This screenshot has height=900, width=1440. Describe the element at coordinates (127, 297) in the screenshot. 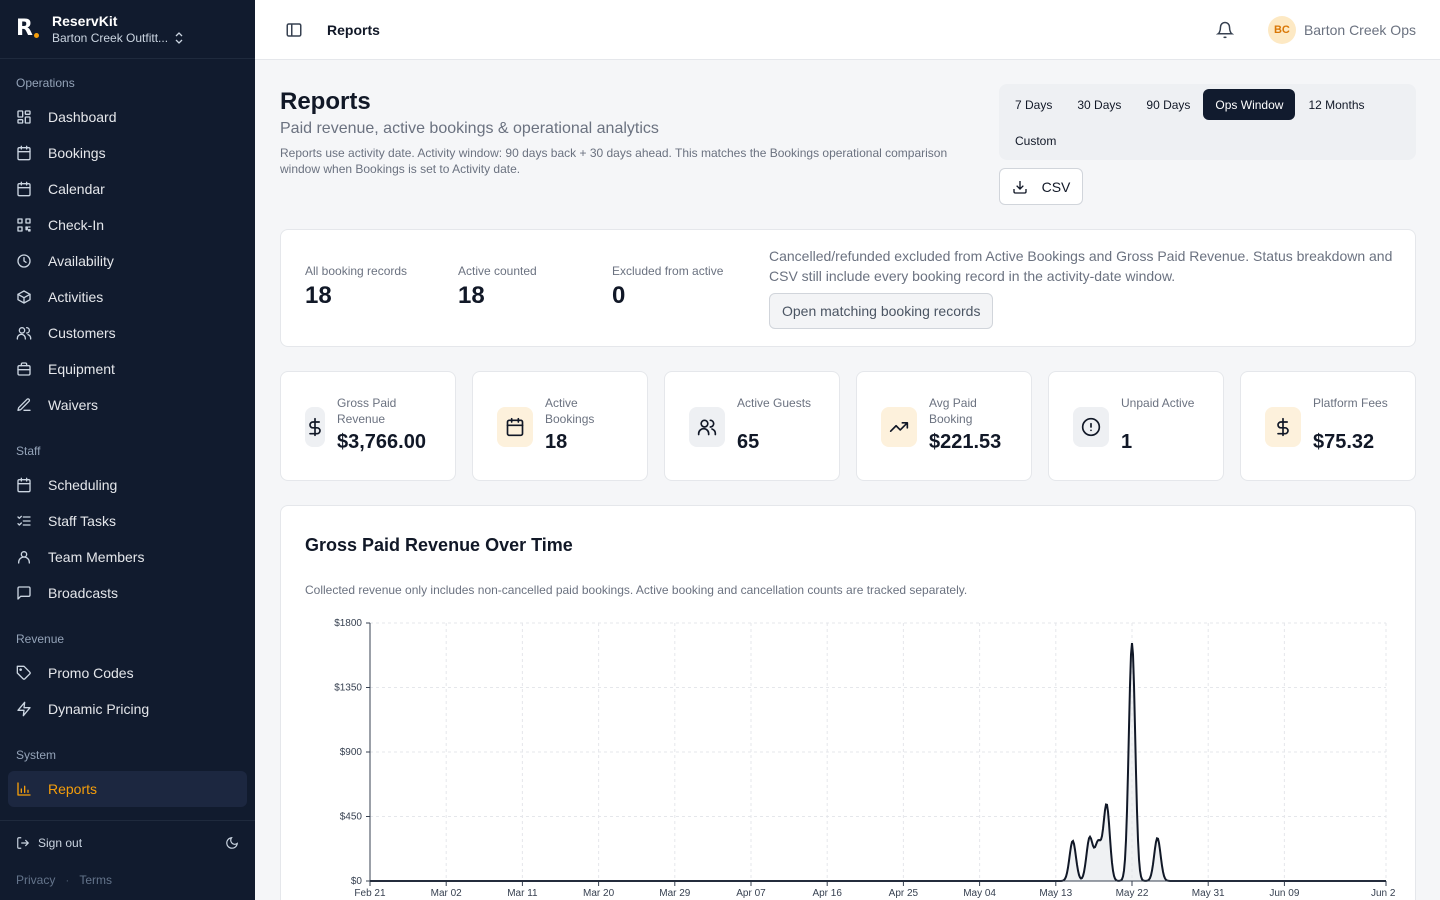

I see `sidebar-item-activities: Activities` at that location.